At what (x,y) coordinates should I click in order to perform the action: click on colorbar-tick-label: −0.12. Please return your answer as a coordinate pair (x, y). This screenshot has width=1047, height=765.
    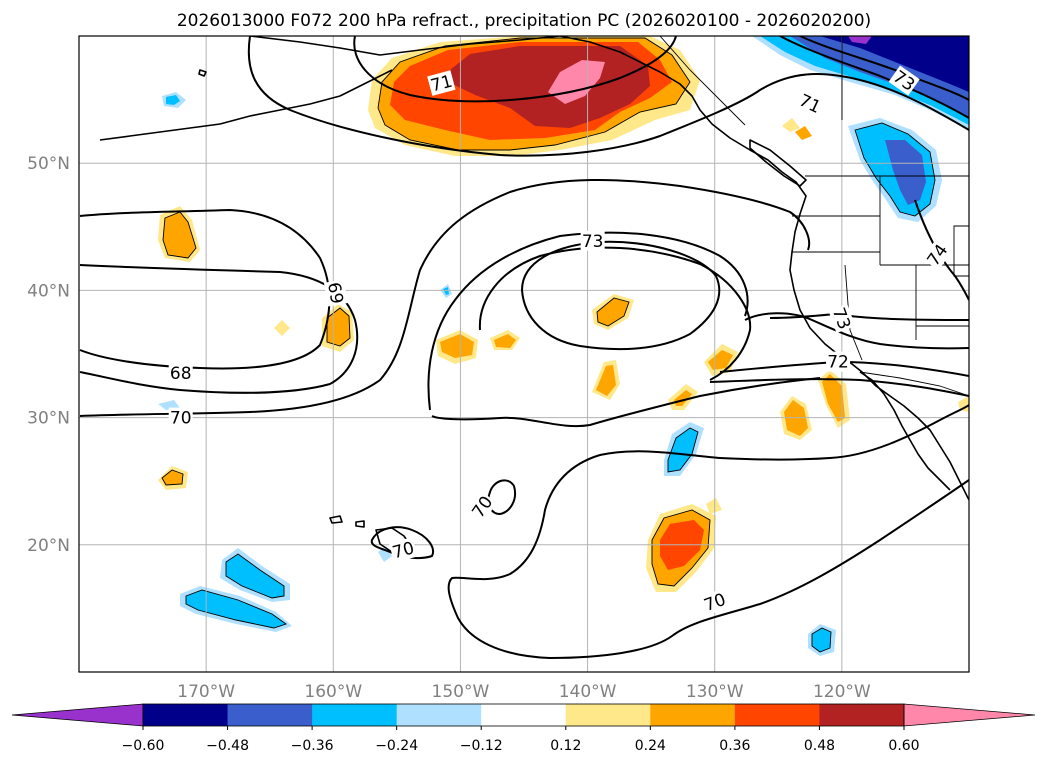
    Looking at the image, I should click on (481, 746).